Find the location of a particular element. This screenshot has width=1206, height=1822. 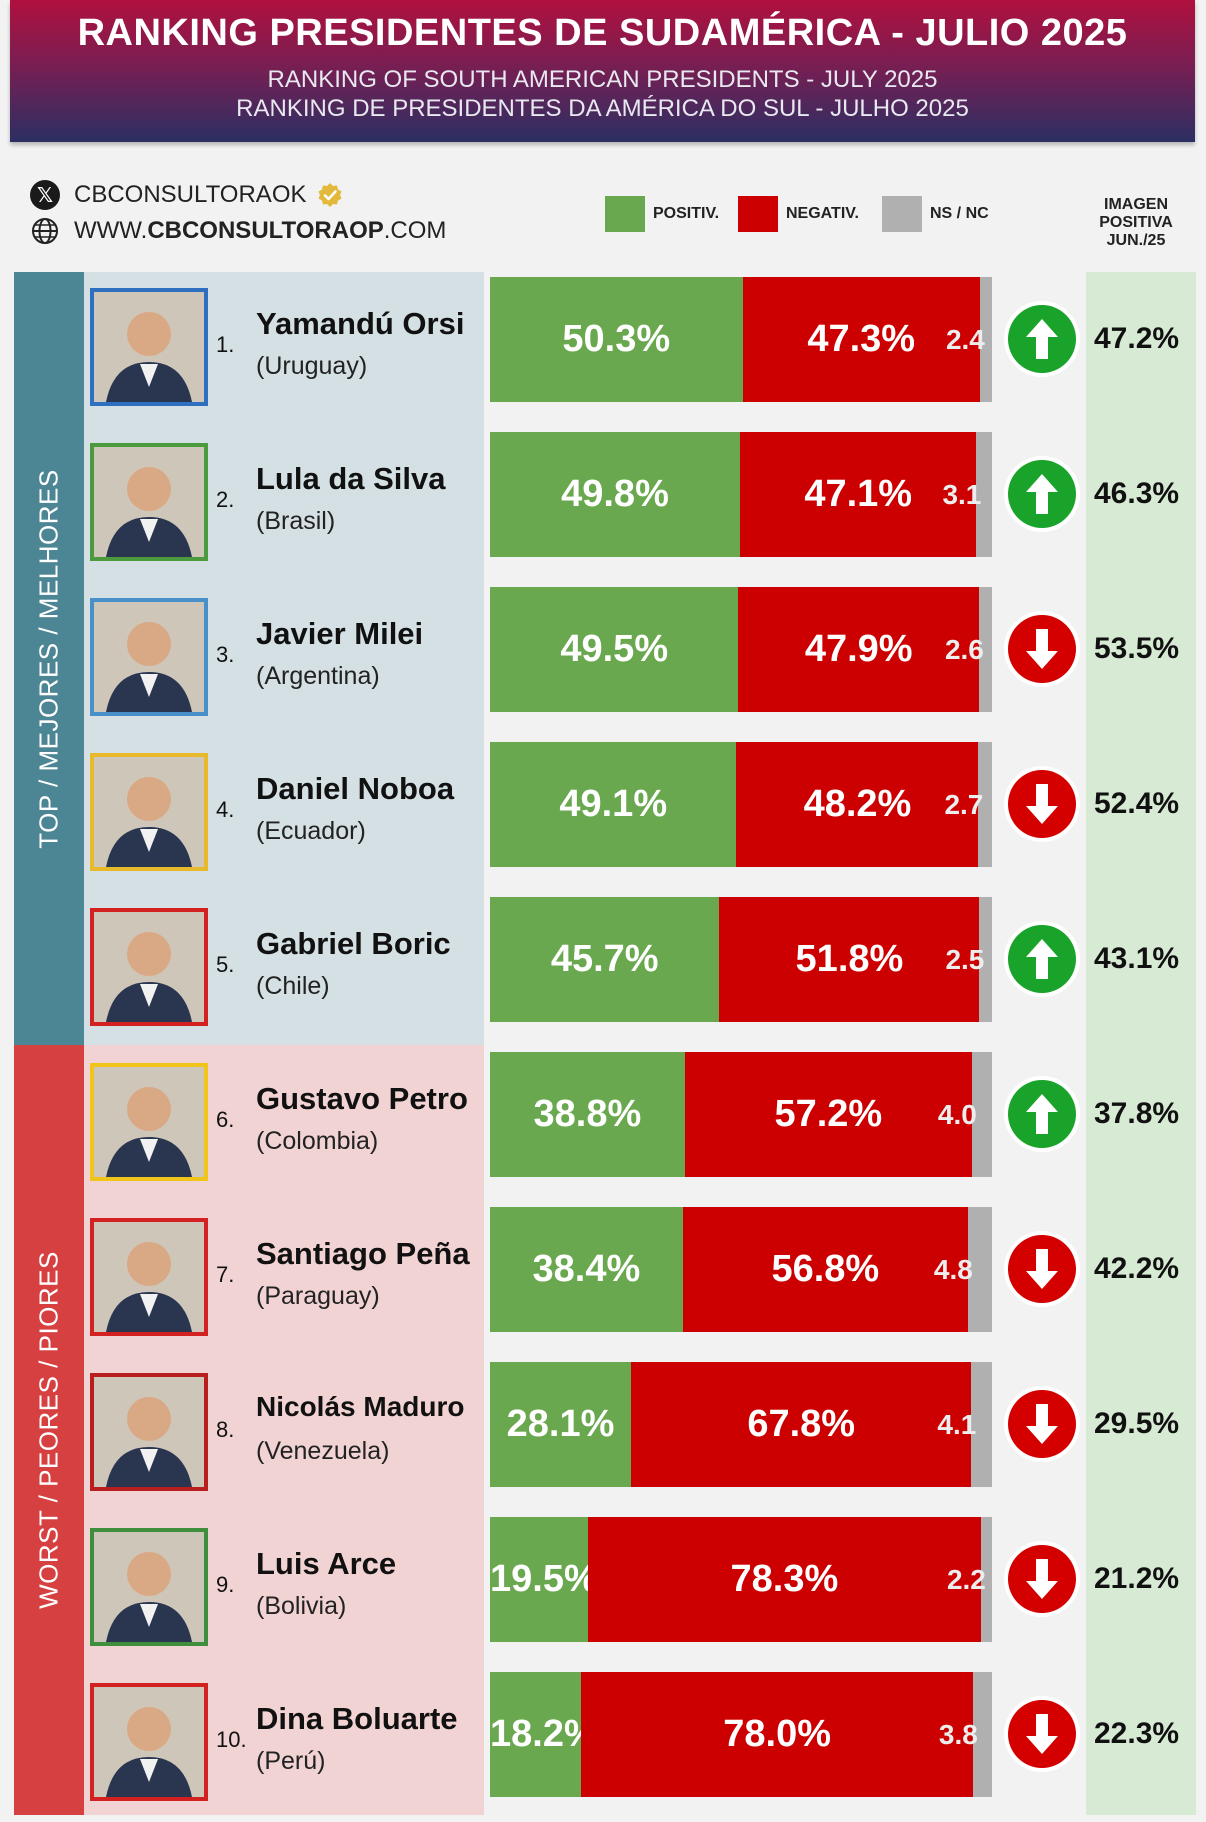

website-suffix: .COM is located at coordinates (415, 230).